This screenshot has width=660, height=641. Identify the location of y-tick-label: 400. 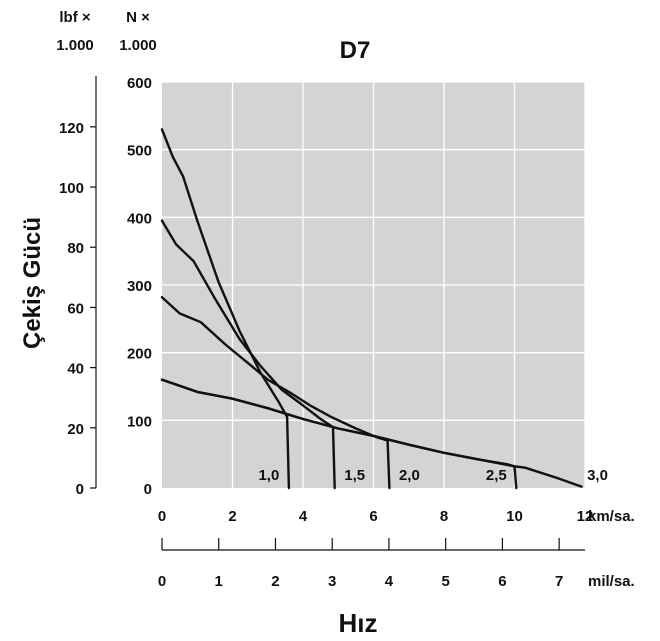
(139, 218).